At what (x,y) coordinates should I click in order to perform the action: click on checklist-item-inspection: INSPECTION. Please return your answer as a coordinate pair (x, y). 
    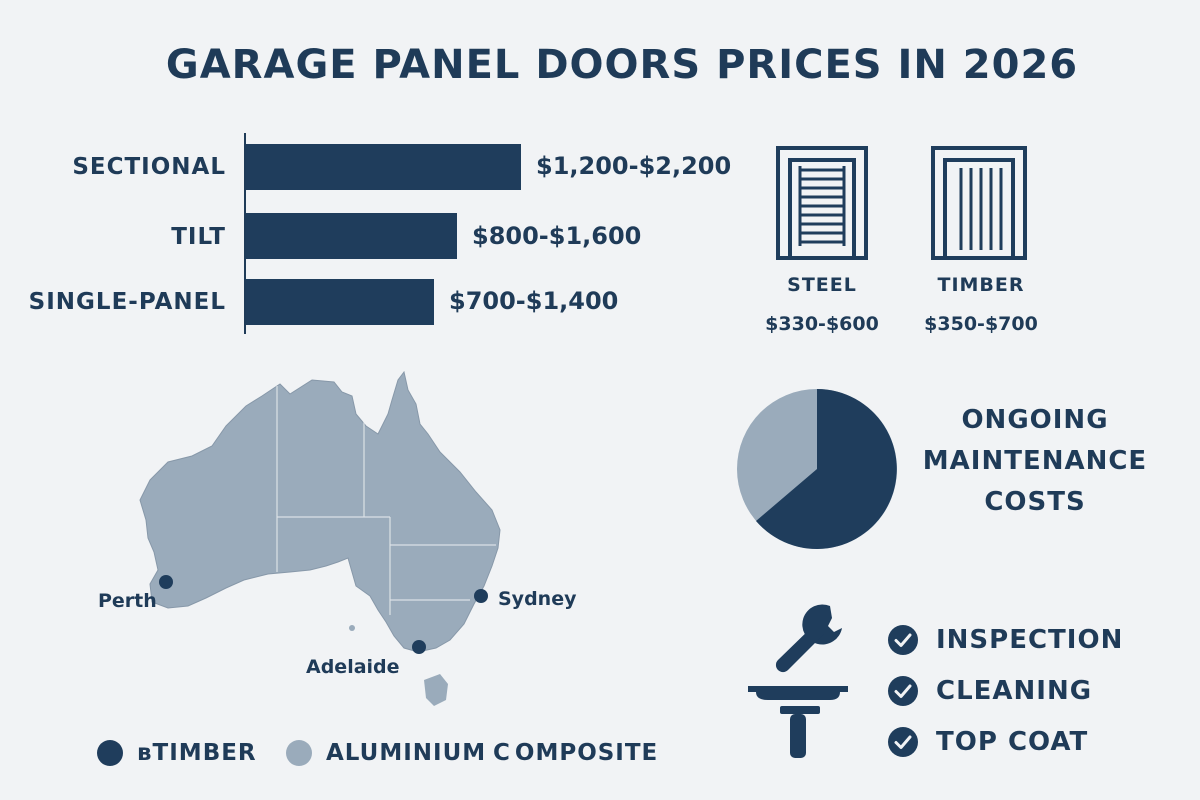
    Looking at the image, I should click on (1005, 640).